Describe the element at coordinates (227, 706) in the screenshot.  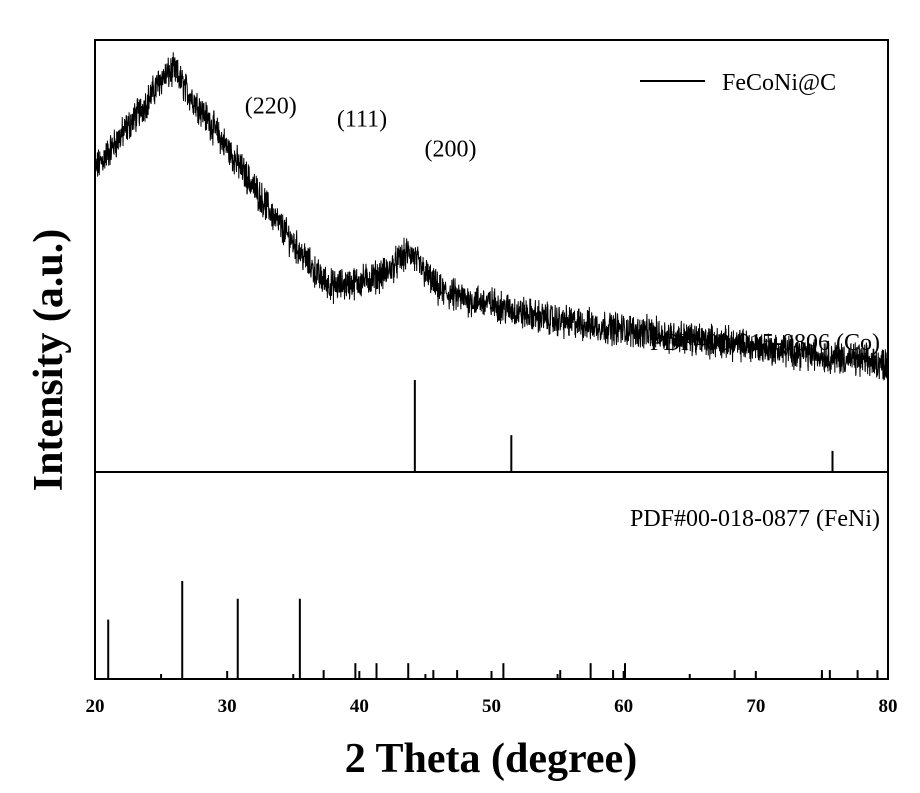
I see `x-tick-label: 30` at that location.